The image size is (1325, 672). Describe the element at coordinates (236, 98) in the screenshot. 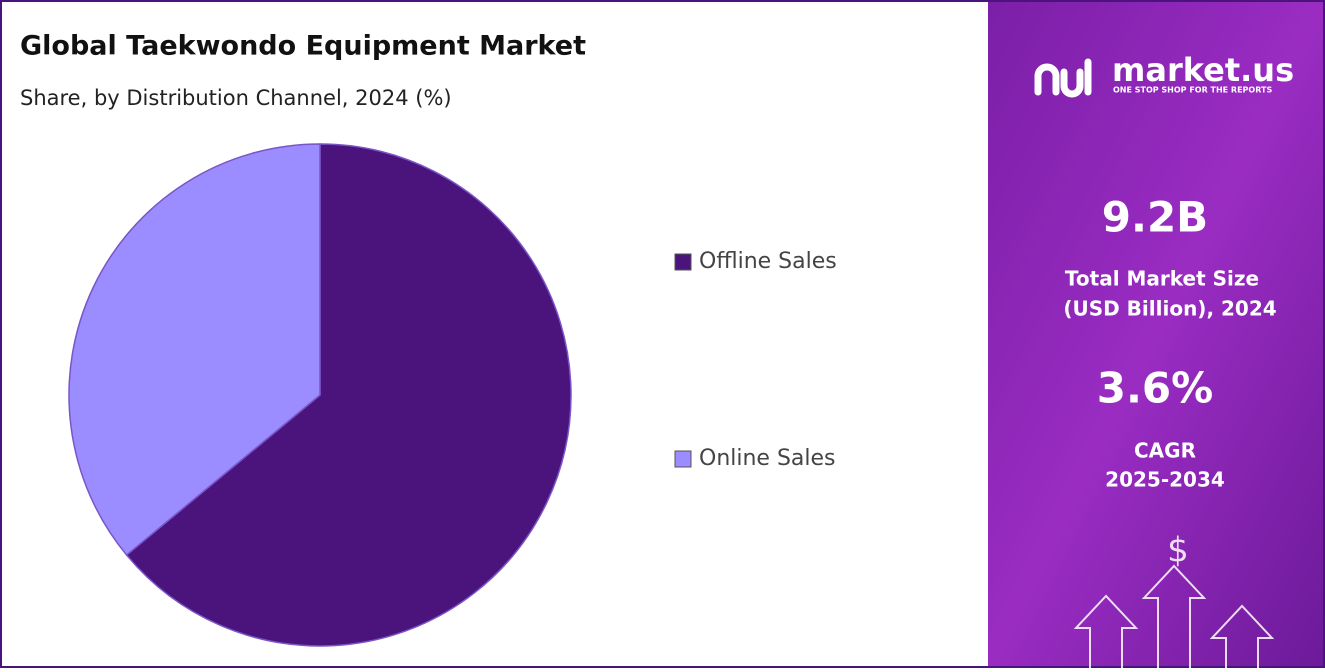

I see `chart-subtitle: Share, by Distribution Channel, 2024 (%)` at that location.